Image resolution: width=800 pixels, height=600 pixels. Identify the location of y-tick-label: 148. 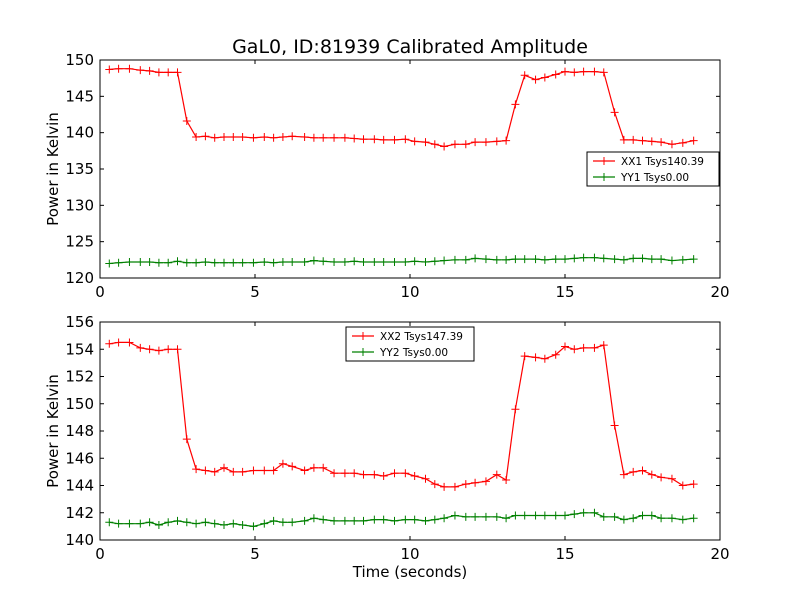
(79, 431).